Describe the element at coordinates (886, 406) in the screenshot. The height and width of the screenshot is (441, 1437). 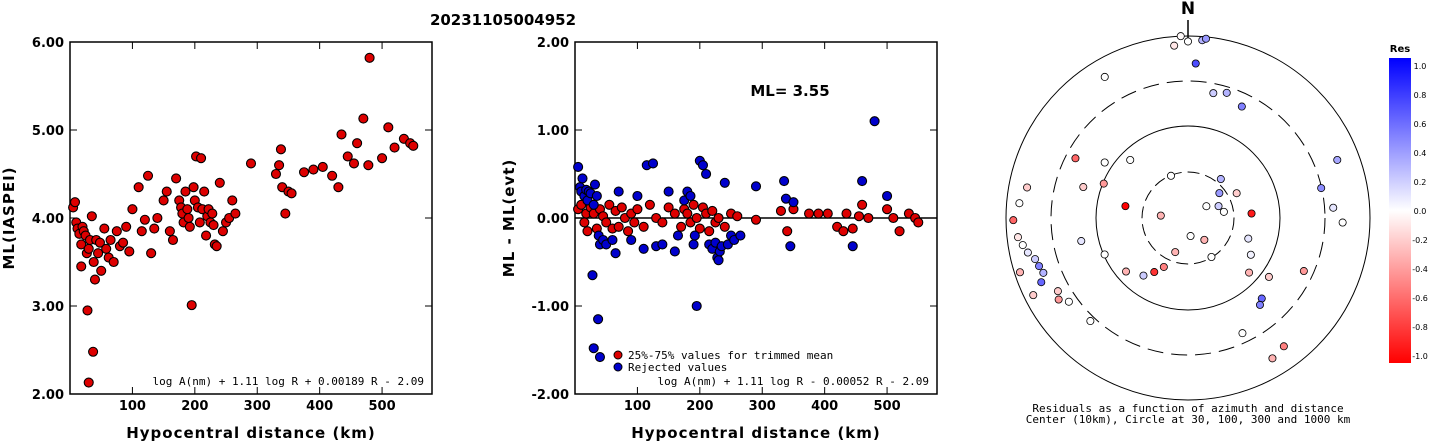
I see `x-tick-label: 500` at that location.